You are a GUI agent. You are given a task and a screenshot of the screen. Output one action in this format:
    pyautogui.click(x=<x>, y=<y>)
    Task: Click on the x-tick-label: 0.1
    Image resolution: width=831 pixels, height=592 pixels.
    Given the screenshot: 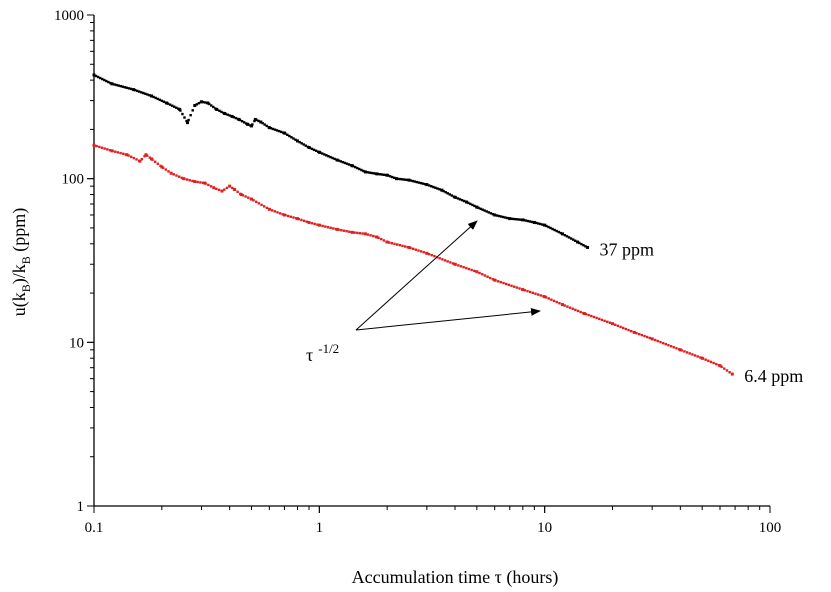 What is the action you would take?
    pyautogui.click(x=94, y=528)
    